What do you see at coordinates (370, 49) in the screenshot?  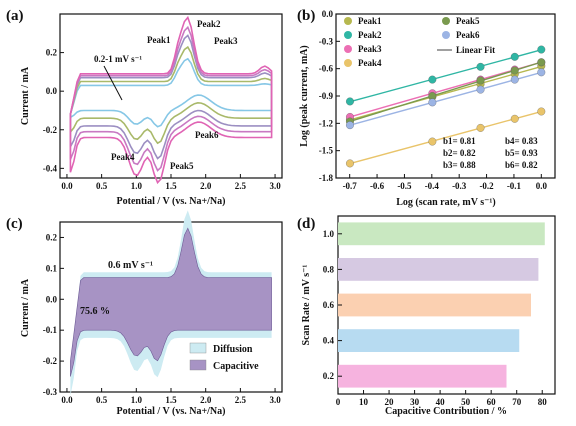 I see `legend-label-Peak3: Peak3` at bounding box center [370, 49].